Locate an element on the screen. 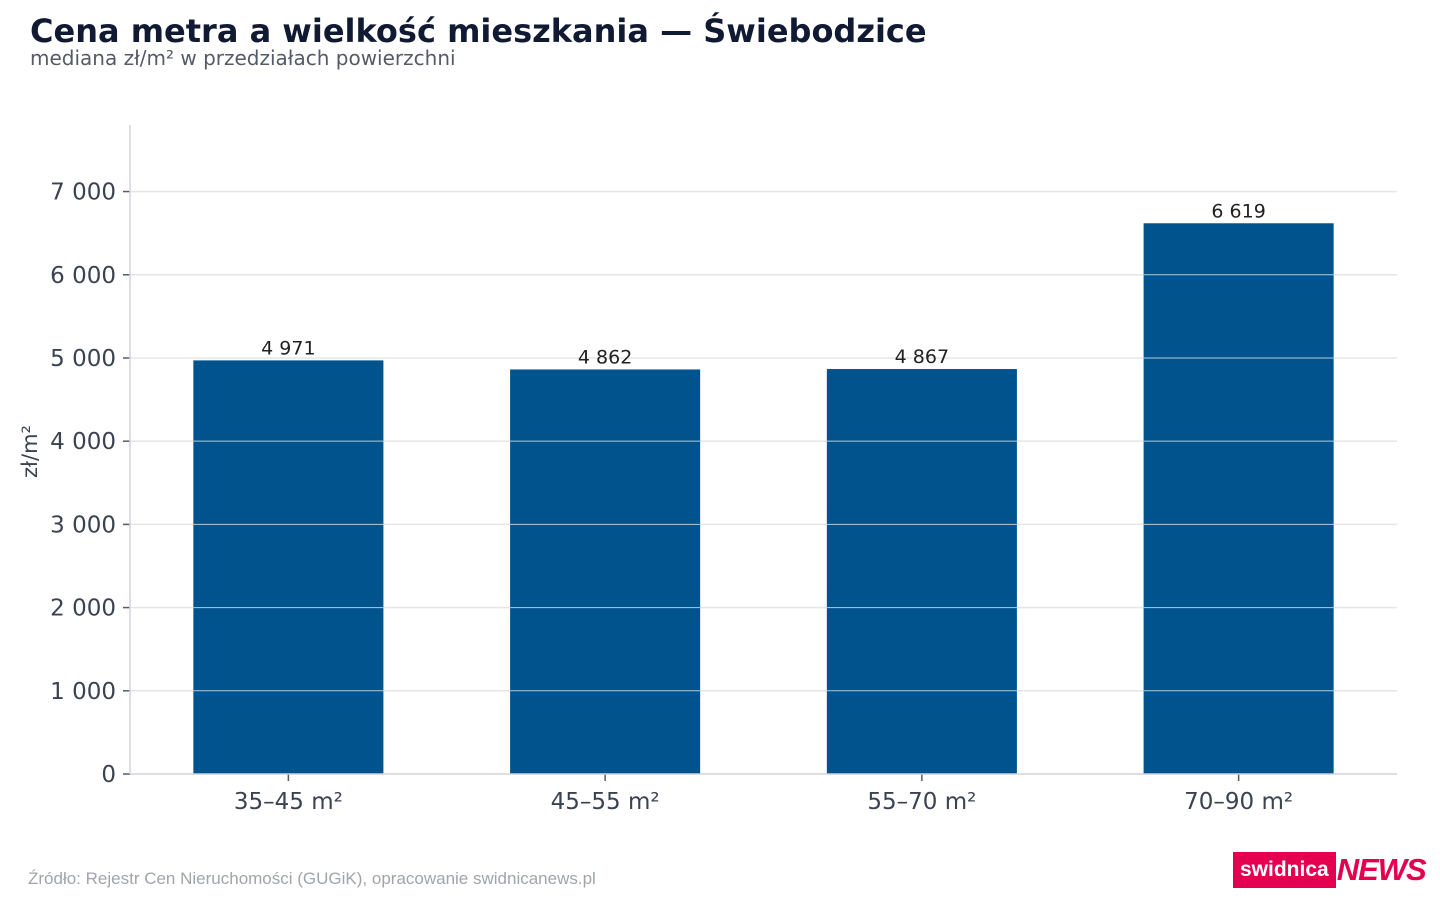  y-axis-title: zł/m² is located at coordinates (30, 451).